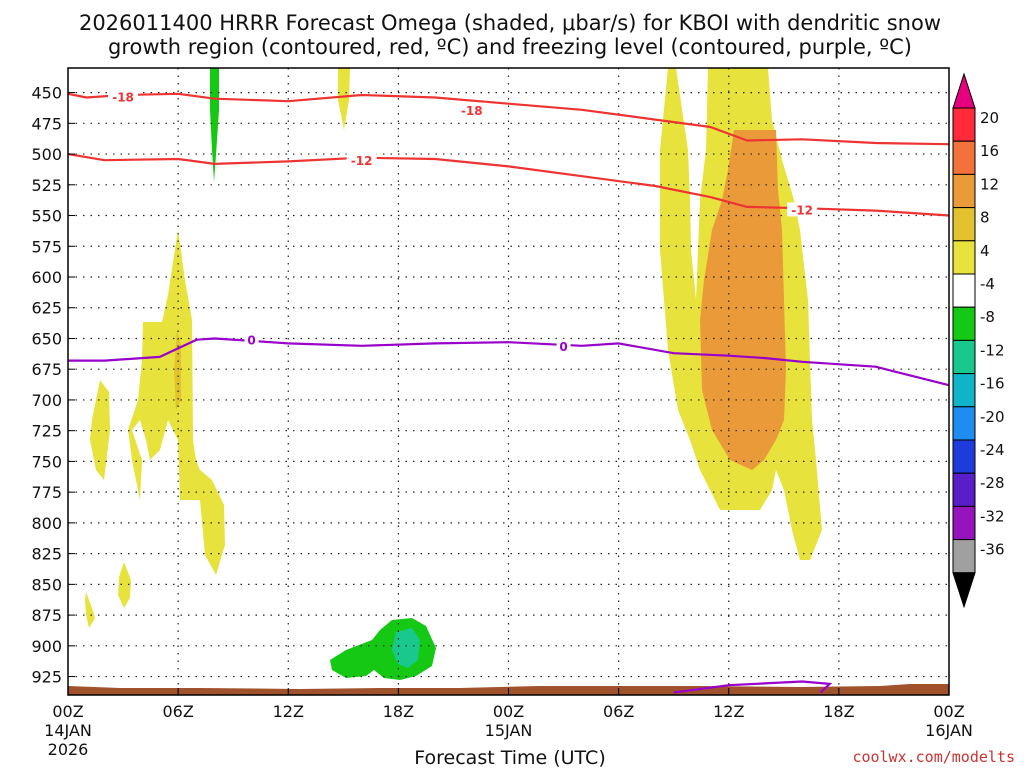 This screenshot has height=768, width=1024. I want to click on x-tick-date-label: 14JAN, so click(68, 730).